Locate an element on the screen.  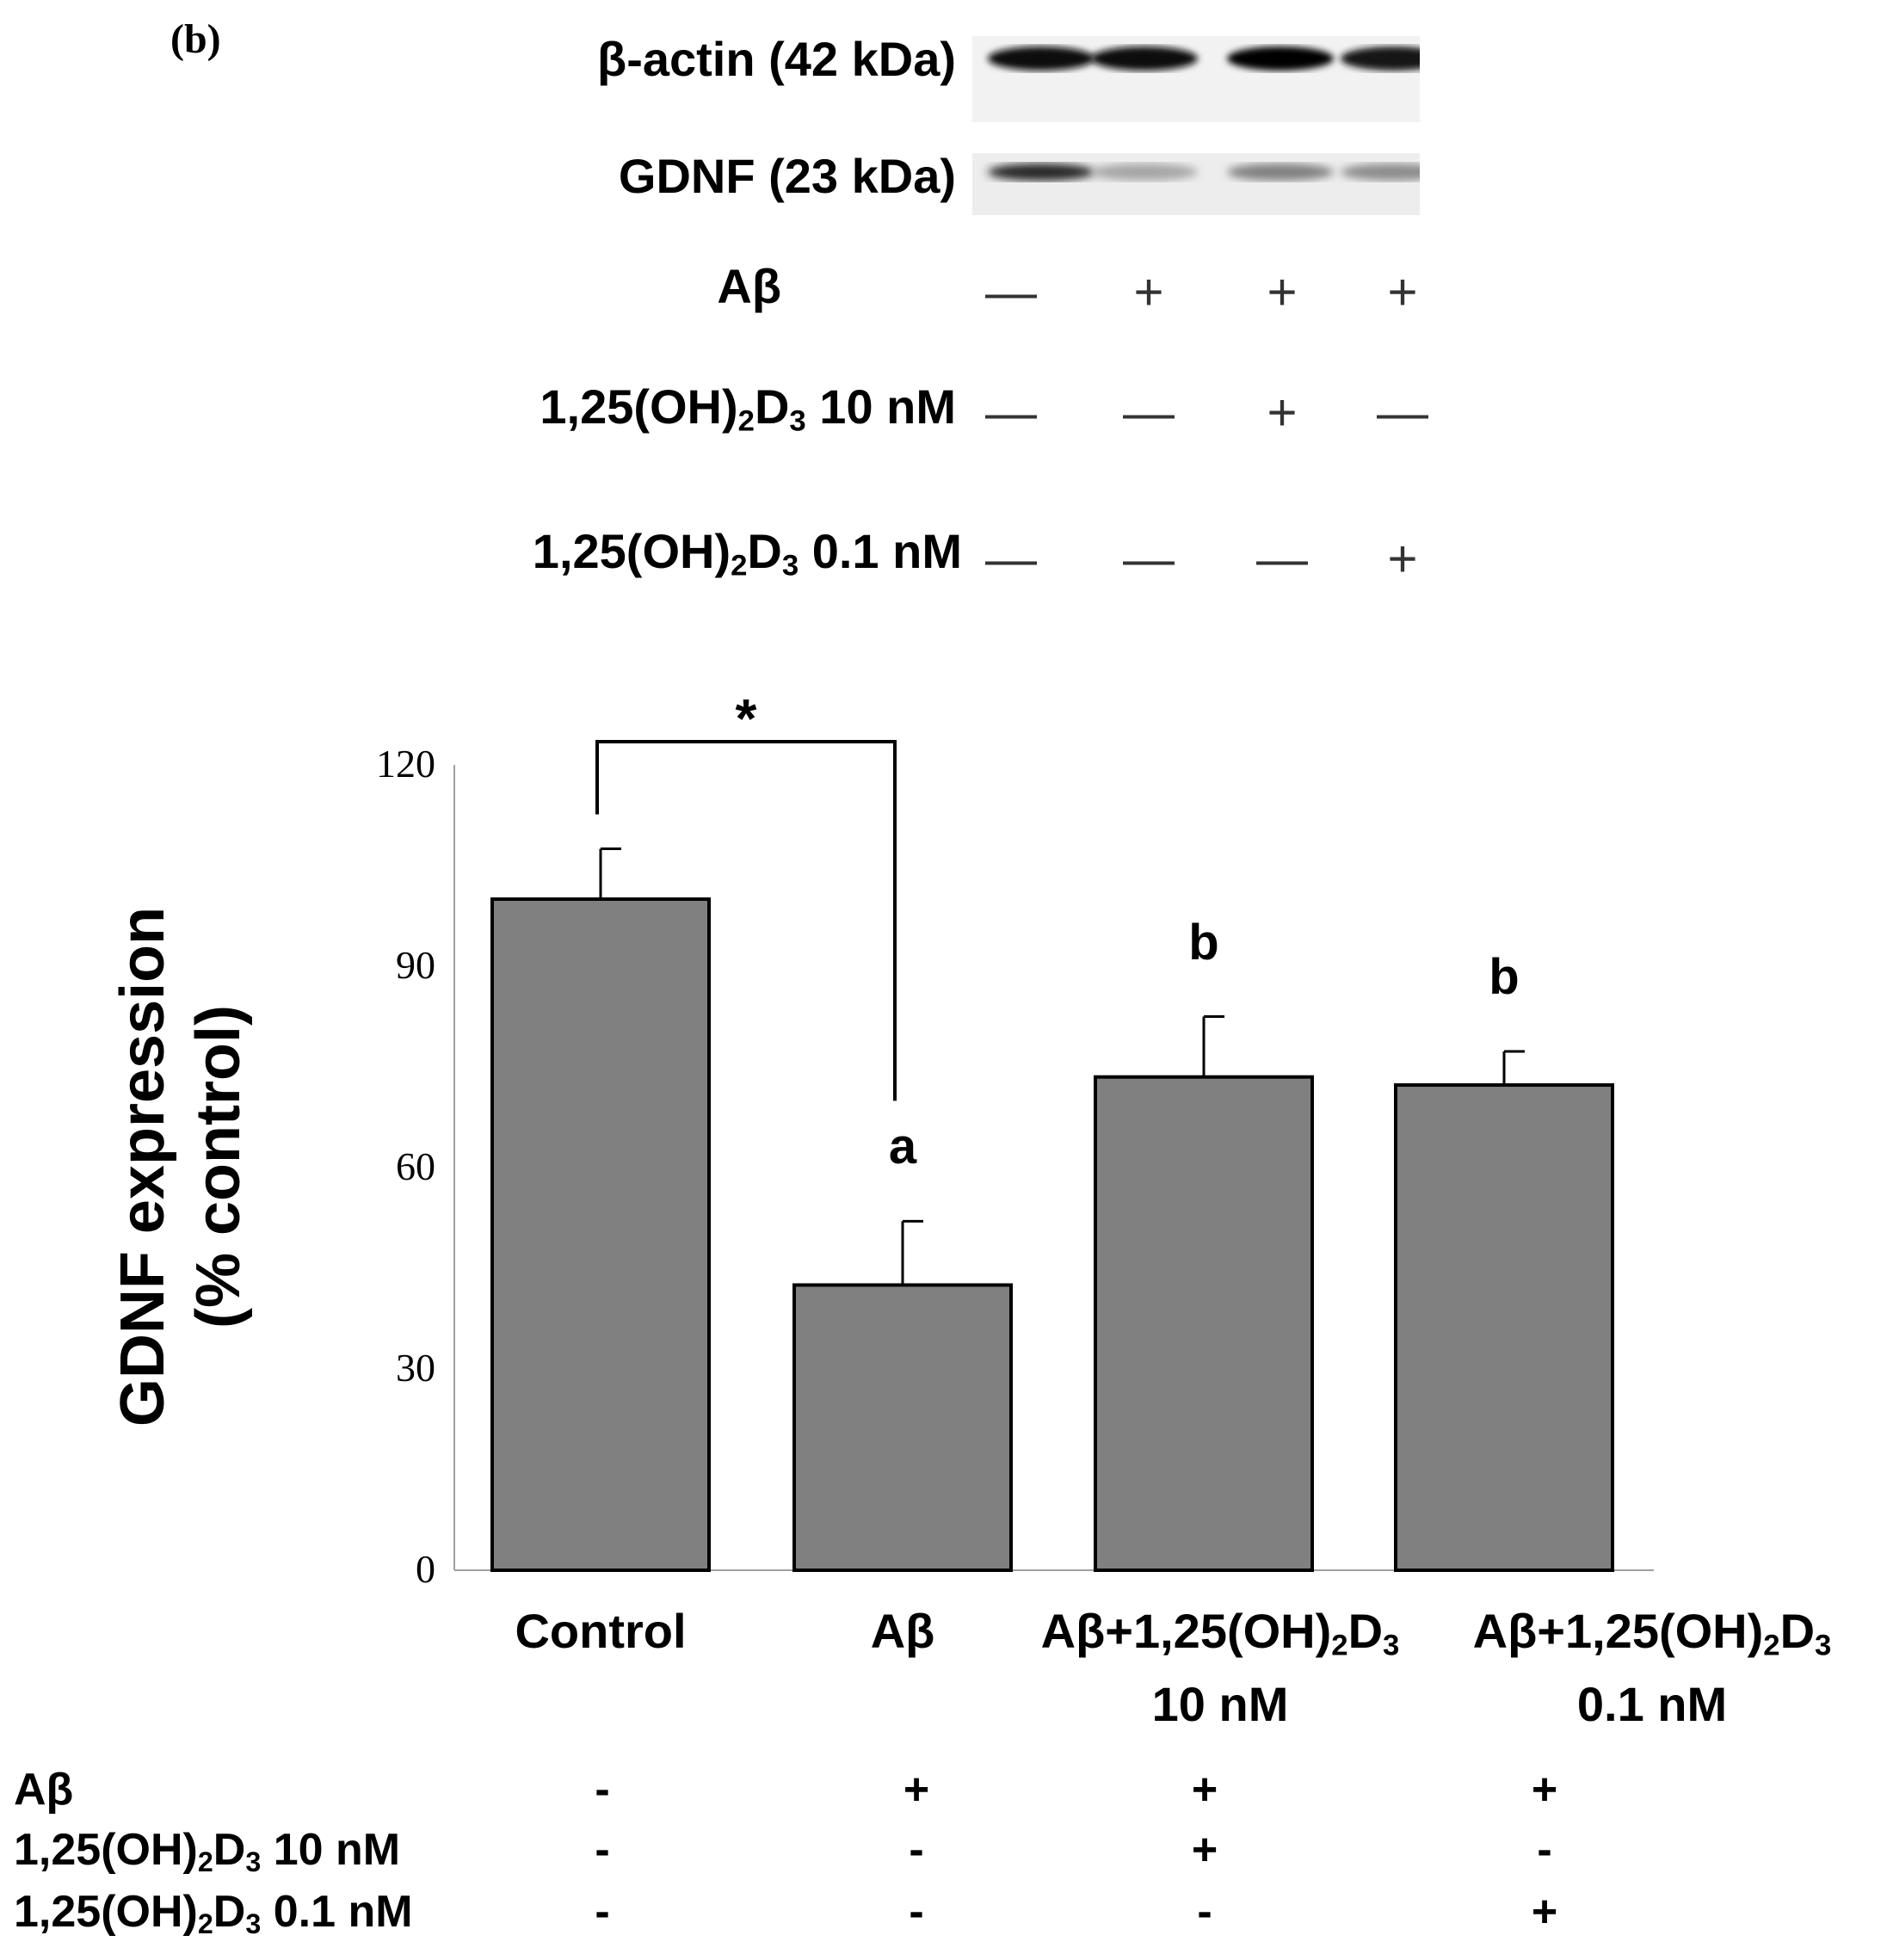
y-tick-60: 60 is located at coordinates (415, 1166).